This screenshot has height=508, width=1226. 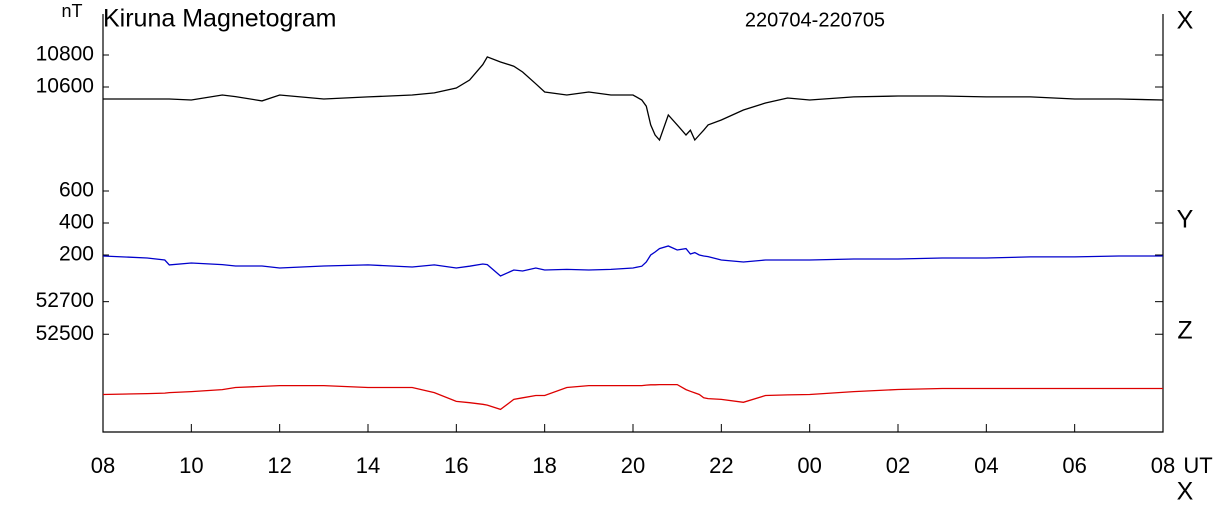 What do you see at coordinates (76, 254) in the screenshot?
I see `y-tick-label: 200` at bounding box center [76, 254].